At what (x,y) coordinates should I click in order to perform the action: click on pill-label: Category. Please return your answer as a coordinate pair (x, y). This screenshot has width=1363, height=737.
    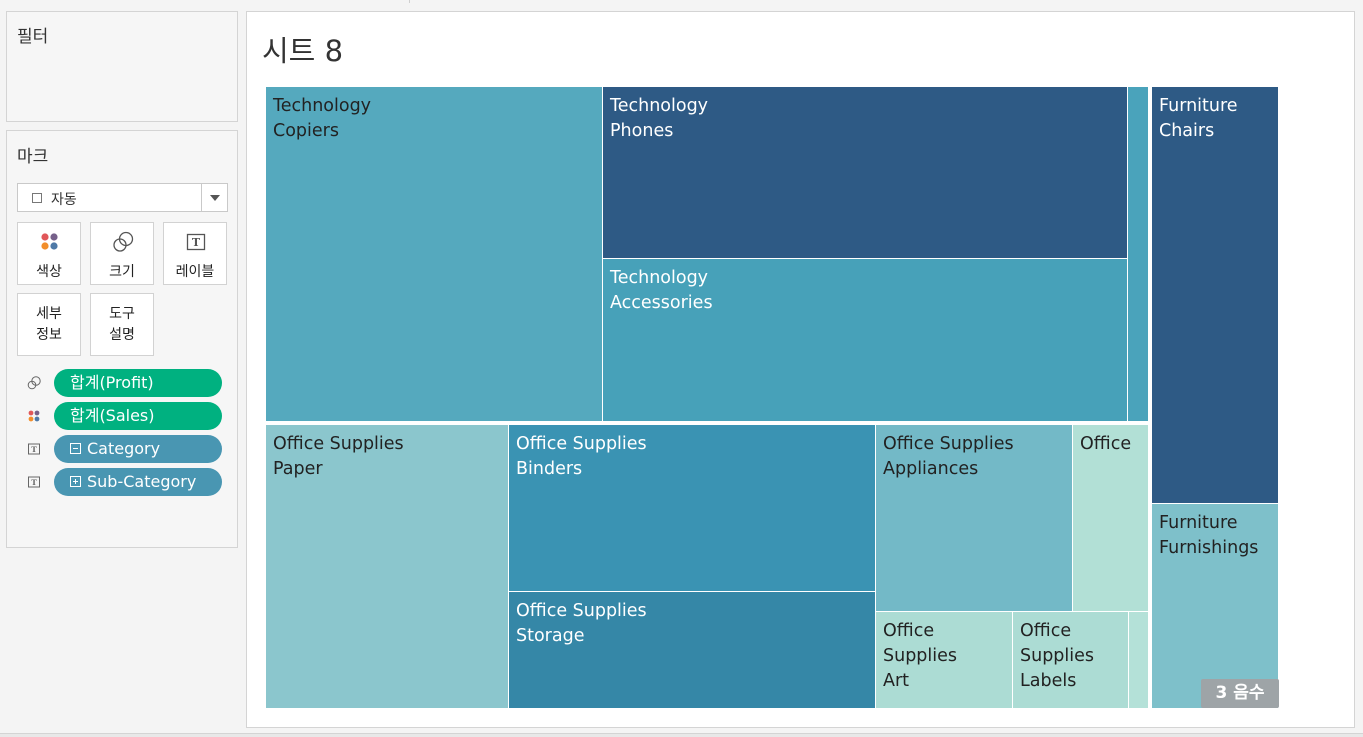
    Looking at the image, I should click on (124, 448).